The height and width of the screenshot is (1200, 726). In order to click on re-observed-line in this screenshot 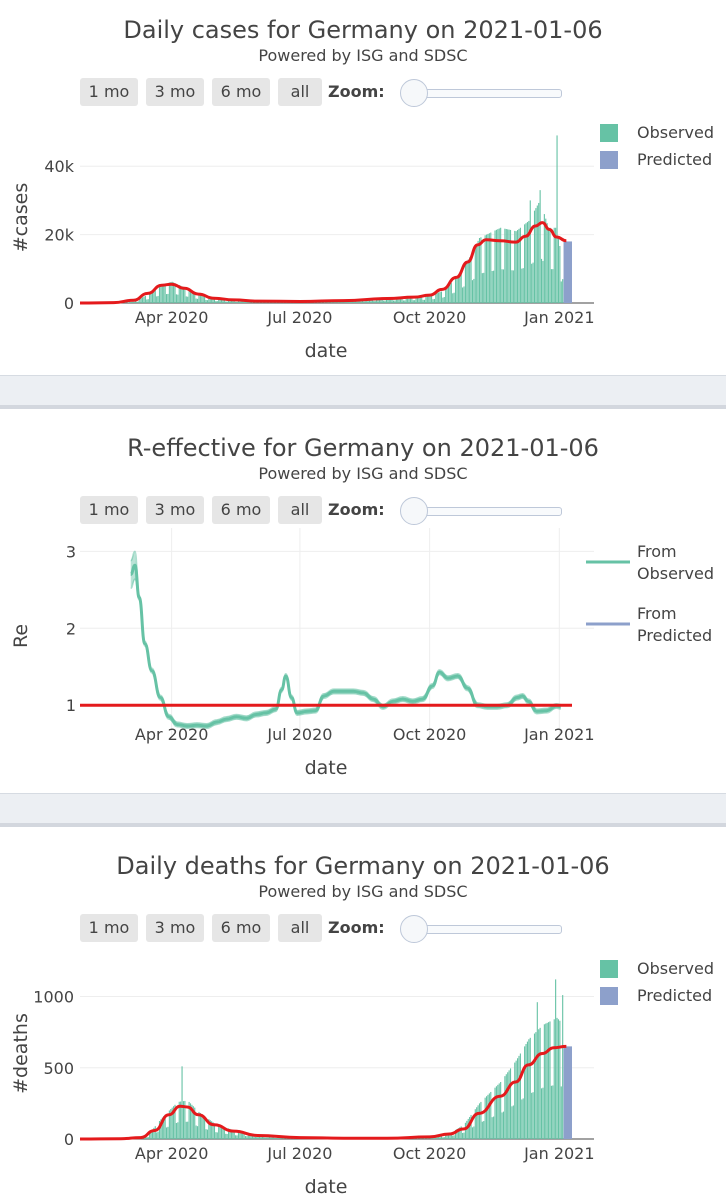, I will do `click(345, 645)`.